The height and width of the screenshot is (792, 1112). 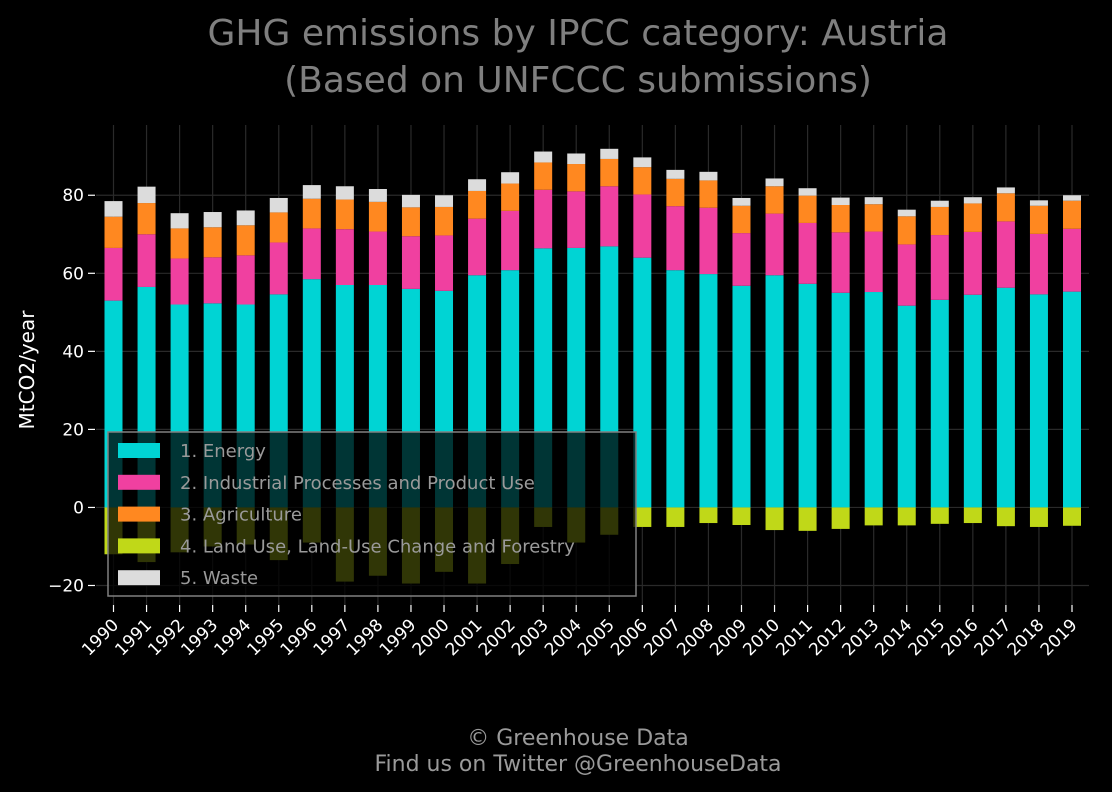 What do you see at coordinates (73, 352) in the screenshot?
I see `y-tick-label: 40` at bounding box center [73, 352].